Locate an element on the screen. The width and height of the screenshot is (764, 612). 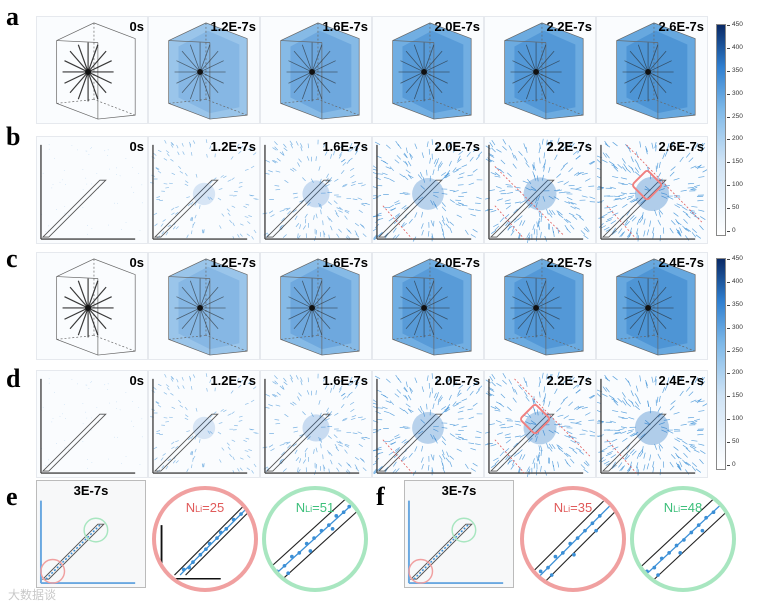
panel-b-4-plot is located at coordinates (428, 190).